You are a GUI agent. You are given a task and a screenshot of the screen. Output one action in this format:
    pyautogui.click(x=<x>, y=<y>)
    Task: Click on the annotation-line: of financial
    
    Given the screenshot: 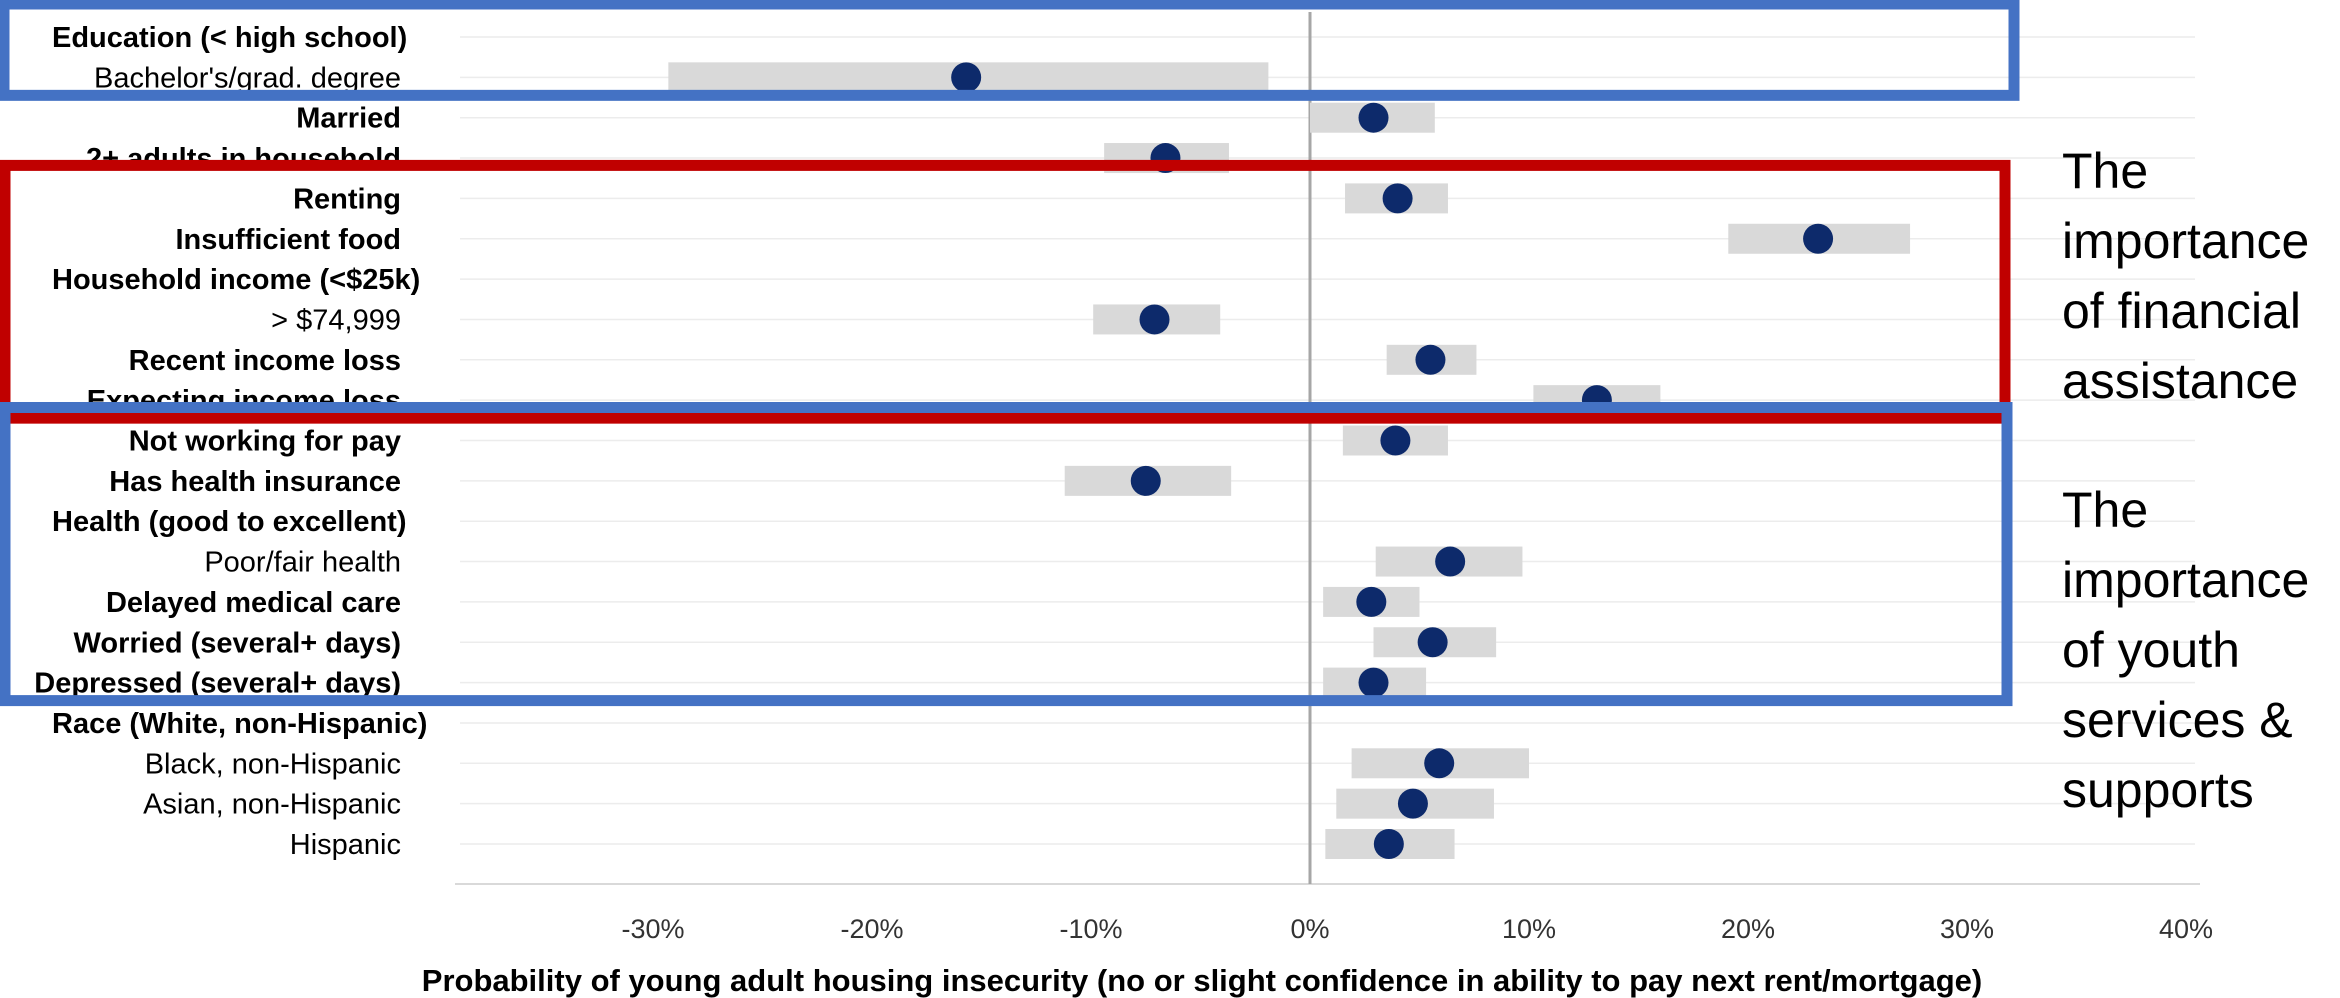 What is the action you would take?
    pyautogui.click(x=2181, y=311)
    